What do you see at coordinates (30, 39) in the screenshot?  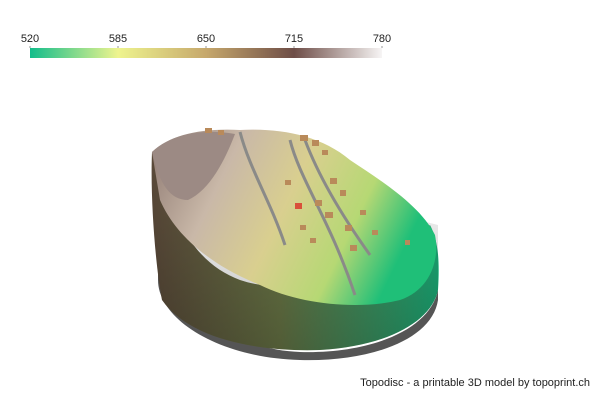 I see `tick-label: 520` at bounding box center [30, 39].